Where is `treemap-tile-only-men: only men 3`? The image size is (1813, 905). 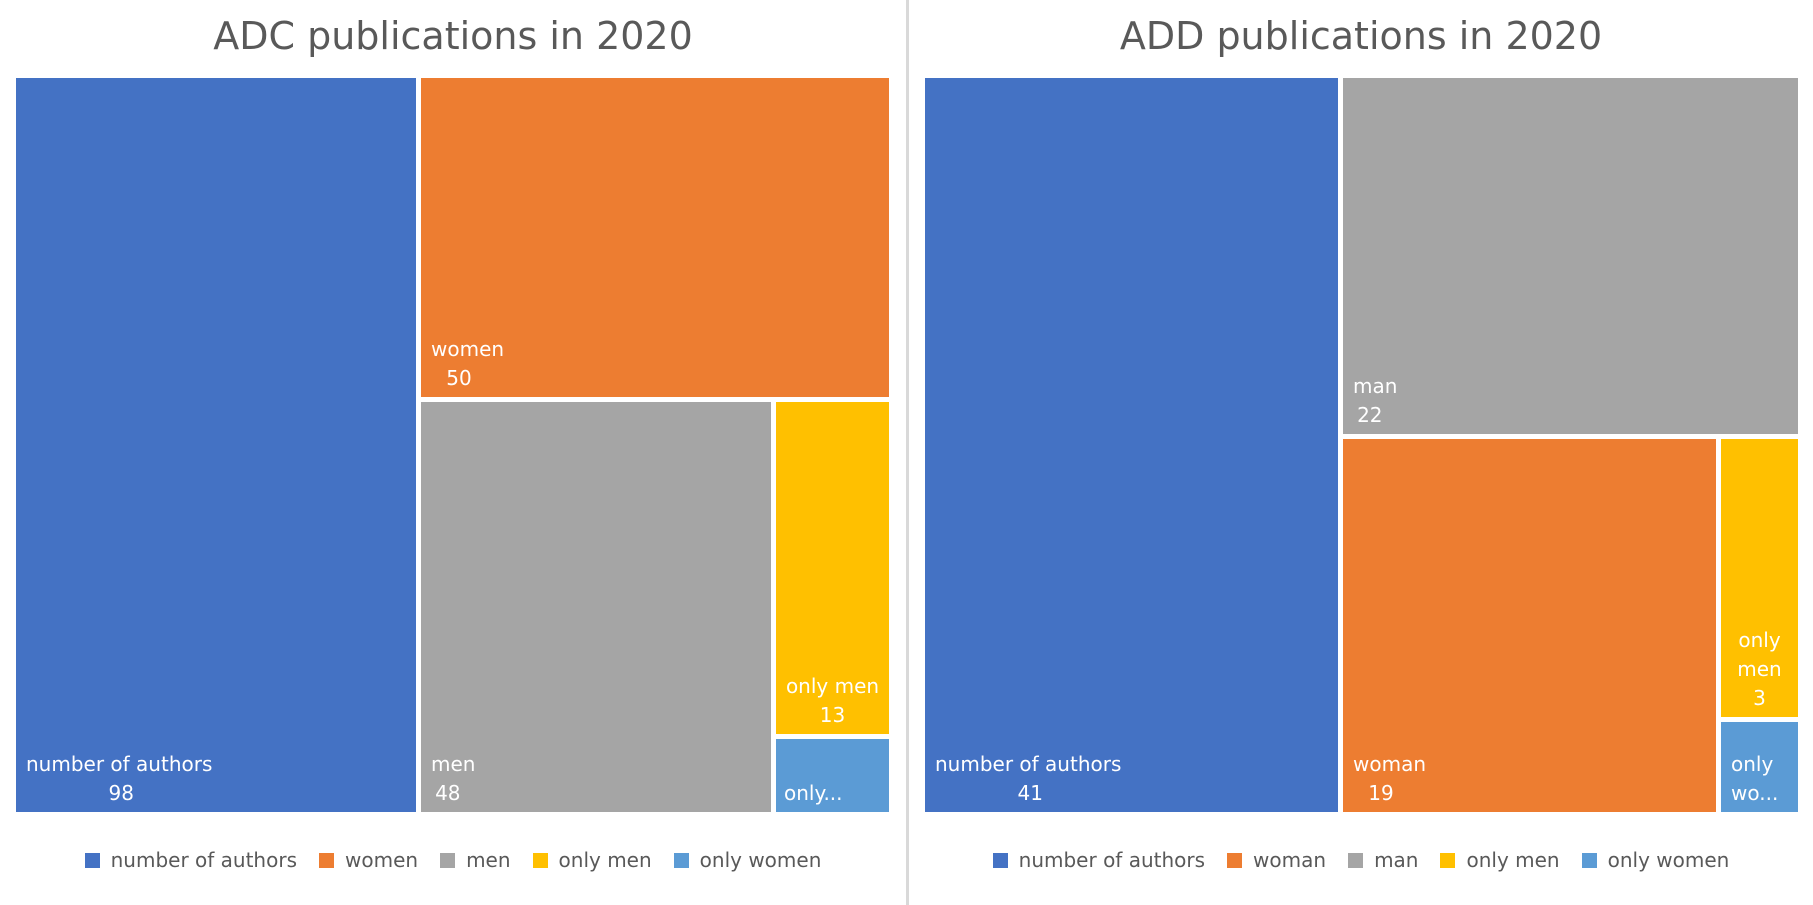 treemap-tile-only-men: only men 3 is located at coordinates (1759, 578).